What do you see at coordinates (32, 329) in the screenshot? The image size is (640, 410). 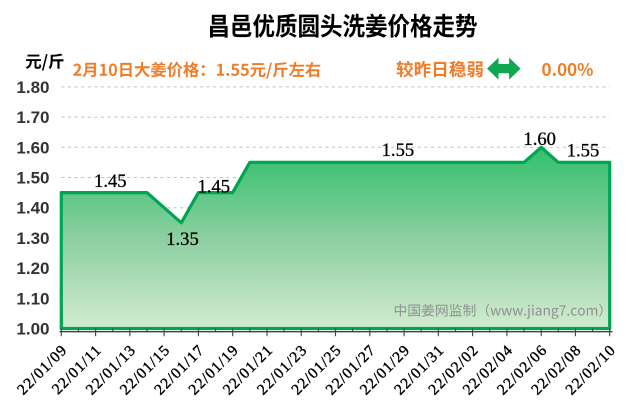 I see `svg-text: 1.00` at bounding box center [32, 329].